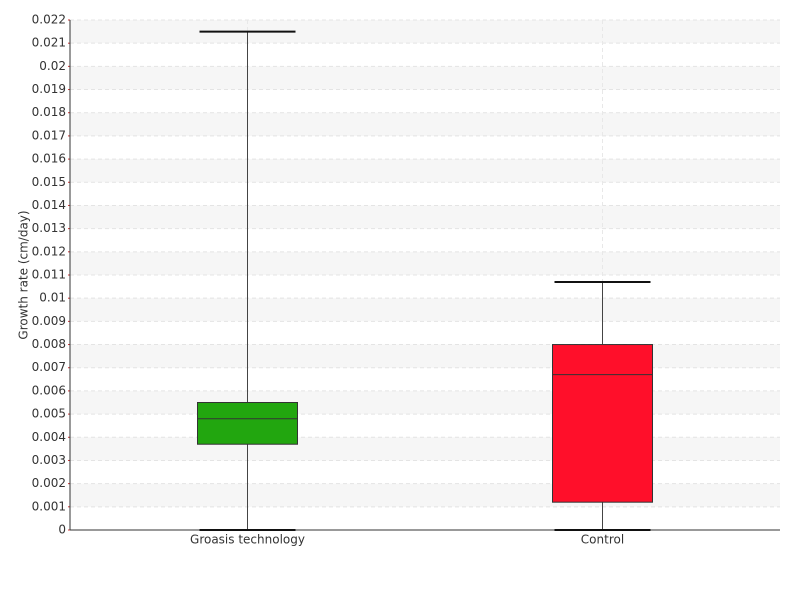 Image resolution: width=800 pixels, height=600 pixels. What do you see at coordinates (49, 159) in the screenshot?
I see `y-tick-label: 0.016` at bounding box center [49, 159].